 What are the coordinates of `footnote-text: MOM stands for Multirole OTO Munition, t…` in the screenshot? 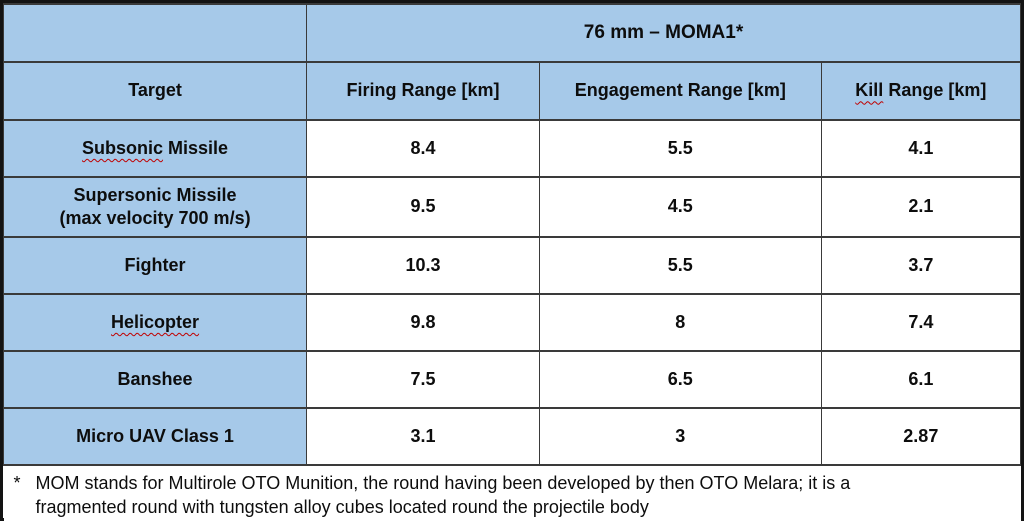 It's located at (443, 495).